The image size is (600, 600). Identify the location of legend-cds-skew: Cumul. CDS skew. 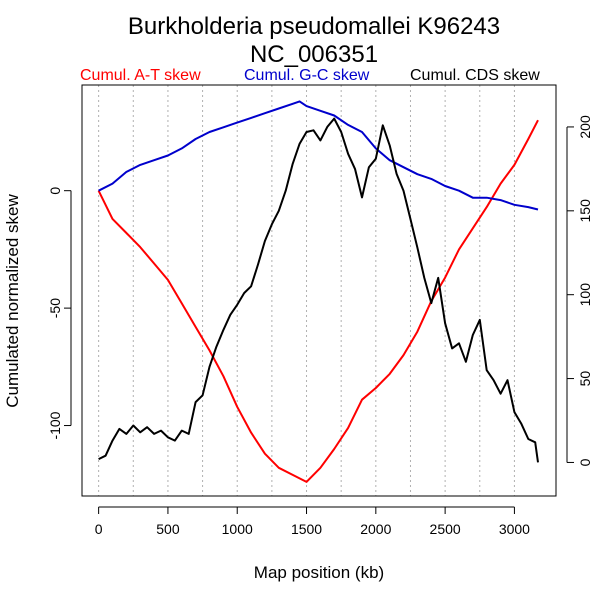
(475, 75).